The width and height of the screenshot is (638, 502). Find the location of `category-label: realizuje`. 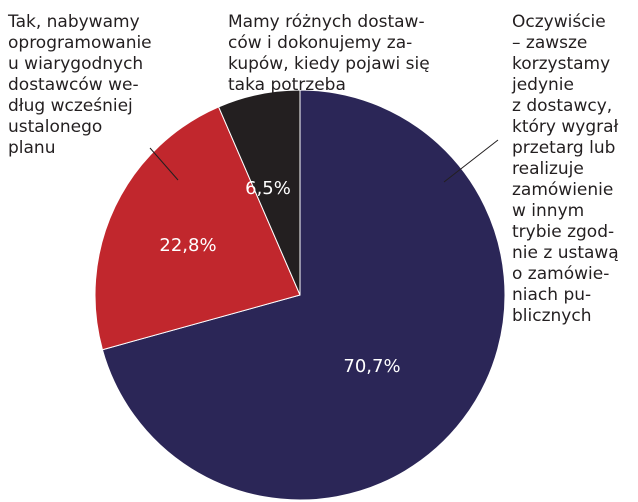

category-label: realizuje is located at coordinates (548, 169).